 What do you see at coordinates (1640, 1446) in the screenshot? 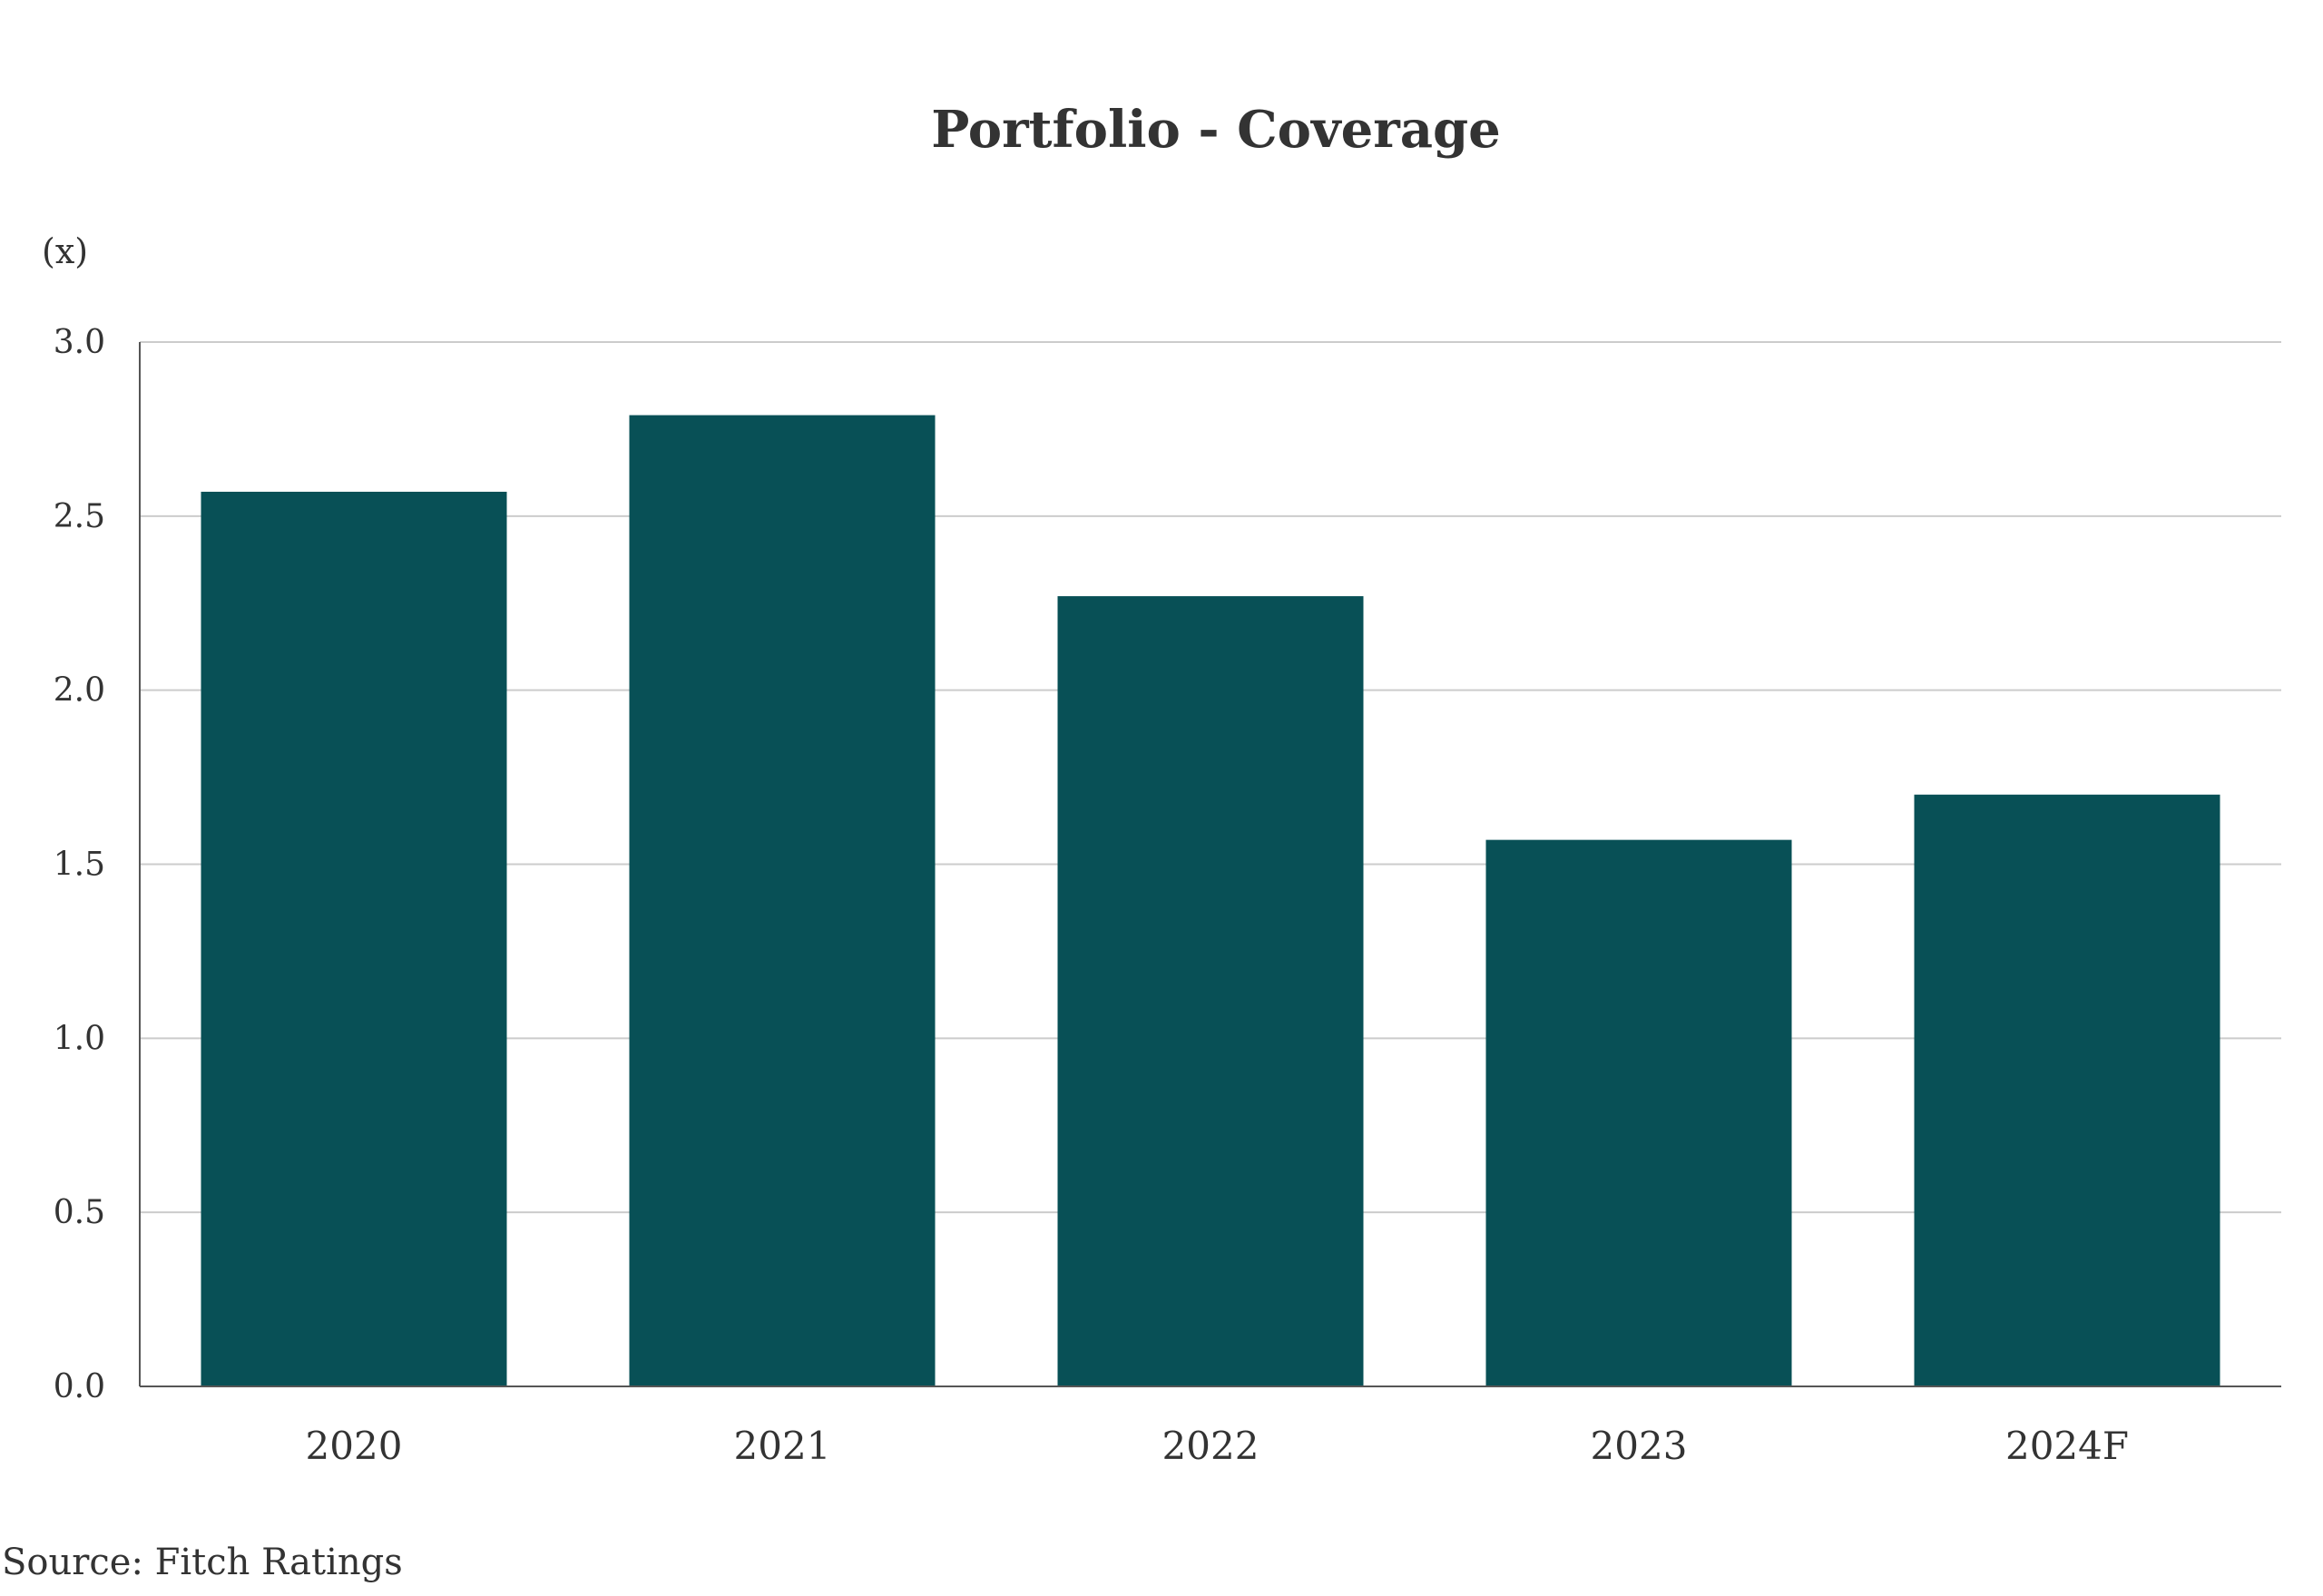
I see `x-tick-label: 2023` at bounding box center [1640, 1446].